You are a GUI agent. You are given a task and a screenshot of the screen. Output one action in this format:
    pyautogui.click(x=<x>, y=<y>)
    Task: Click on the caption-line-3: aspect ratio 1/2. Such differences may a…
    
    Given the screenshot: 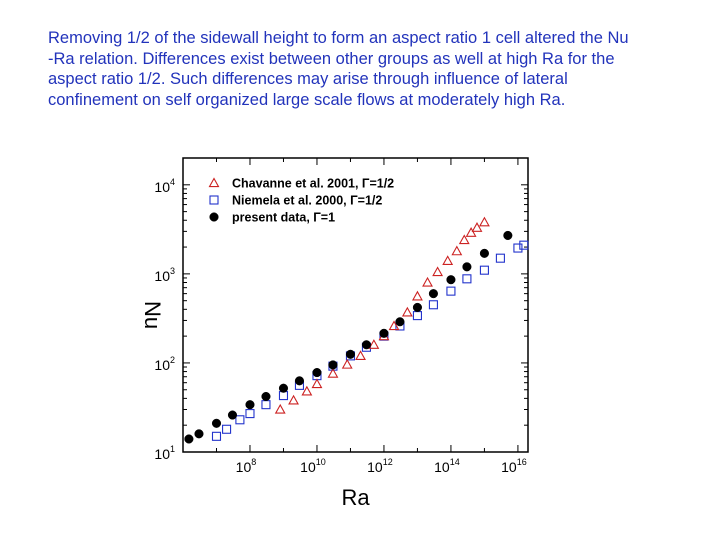 What is the action you would take?
    pyautogui.click(x=308, y=79)
    